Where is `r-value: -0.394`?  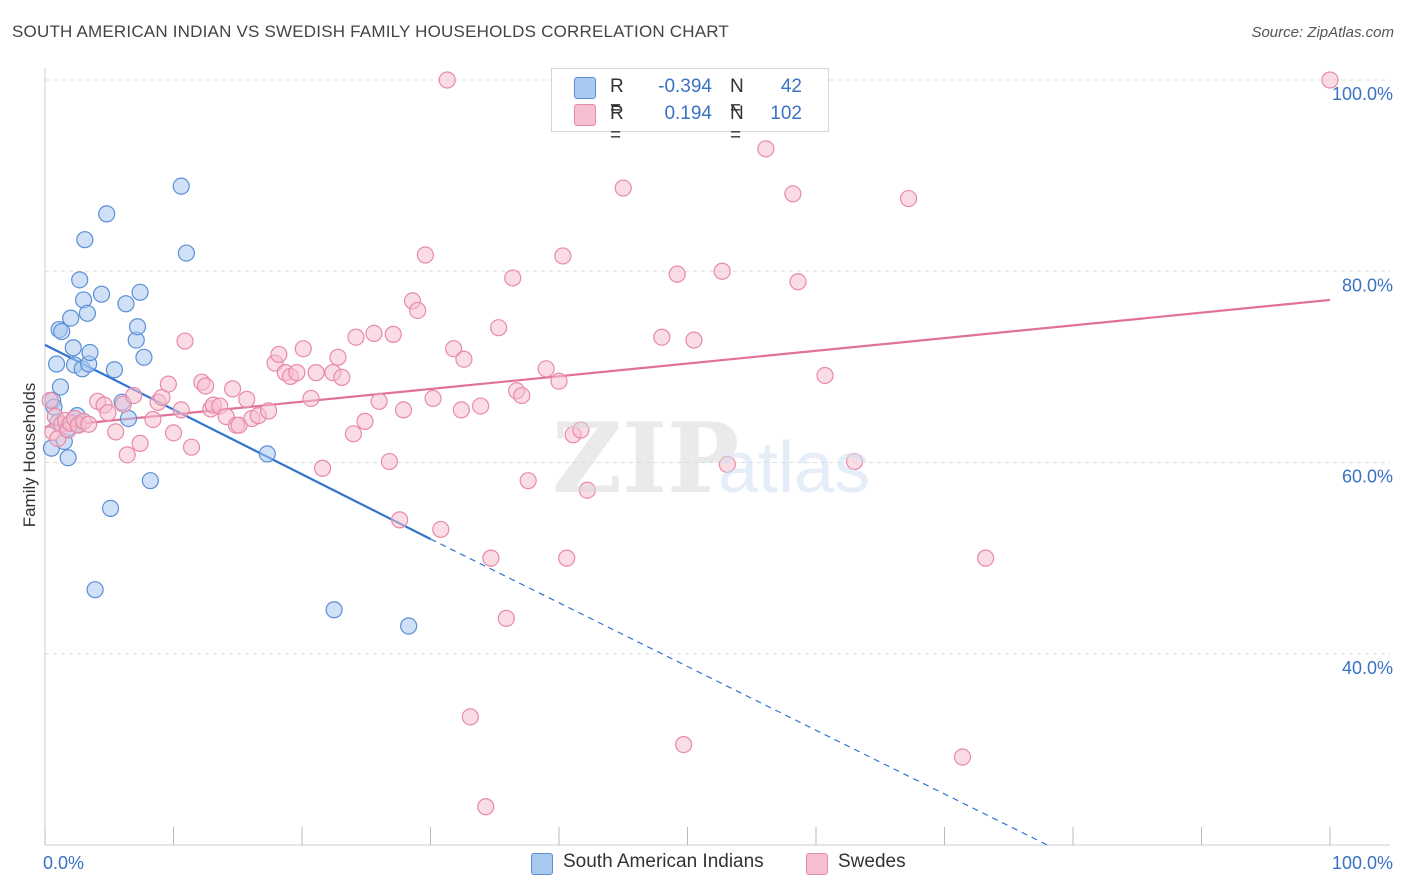
r-value: -0.394 is located at coordinates (685, 86).